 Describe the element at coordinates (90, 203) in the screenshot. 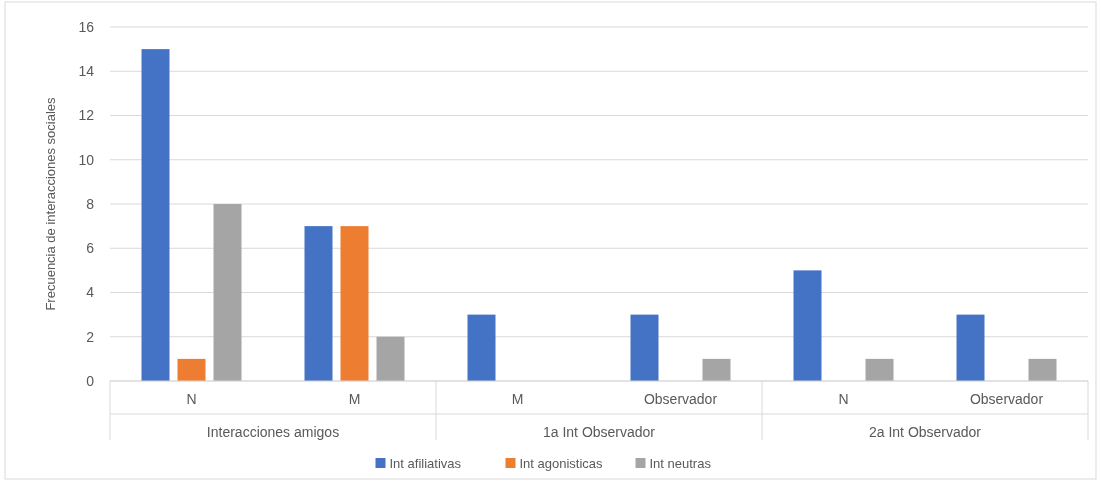

I see `y-tick-label: 8` at that location.